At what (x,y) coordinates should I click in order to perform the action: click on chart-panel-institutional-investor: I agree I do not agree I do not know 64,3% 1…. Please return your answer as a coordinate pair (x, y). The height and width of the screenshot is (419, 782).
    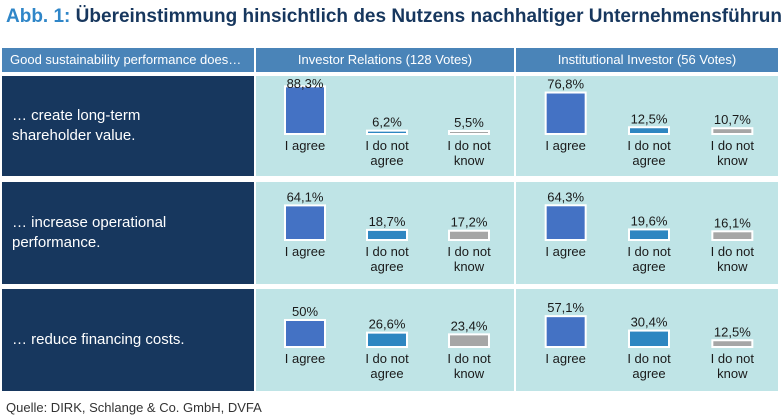
    Looking at the image, I should click on (647, 233).